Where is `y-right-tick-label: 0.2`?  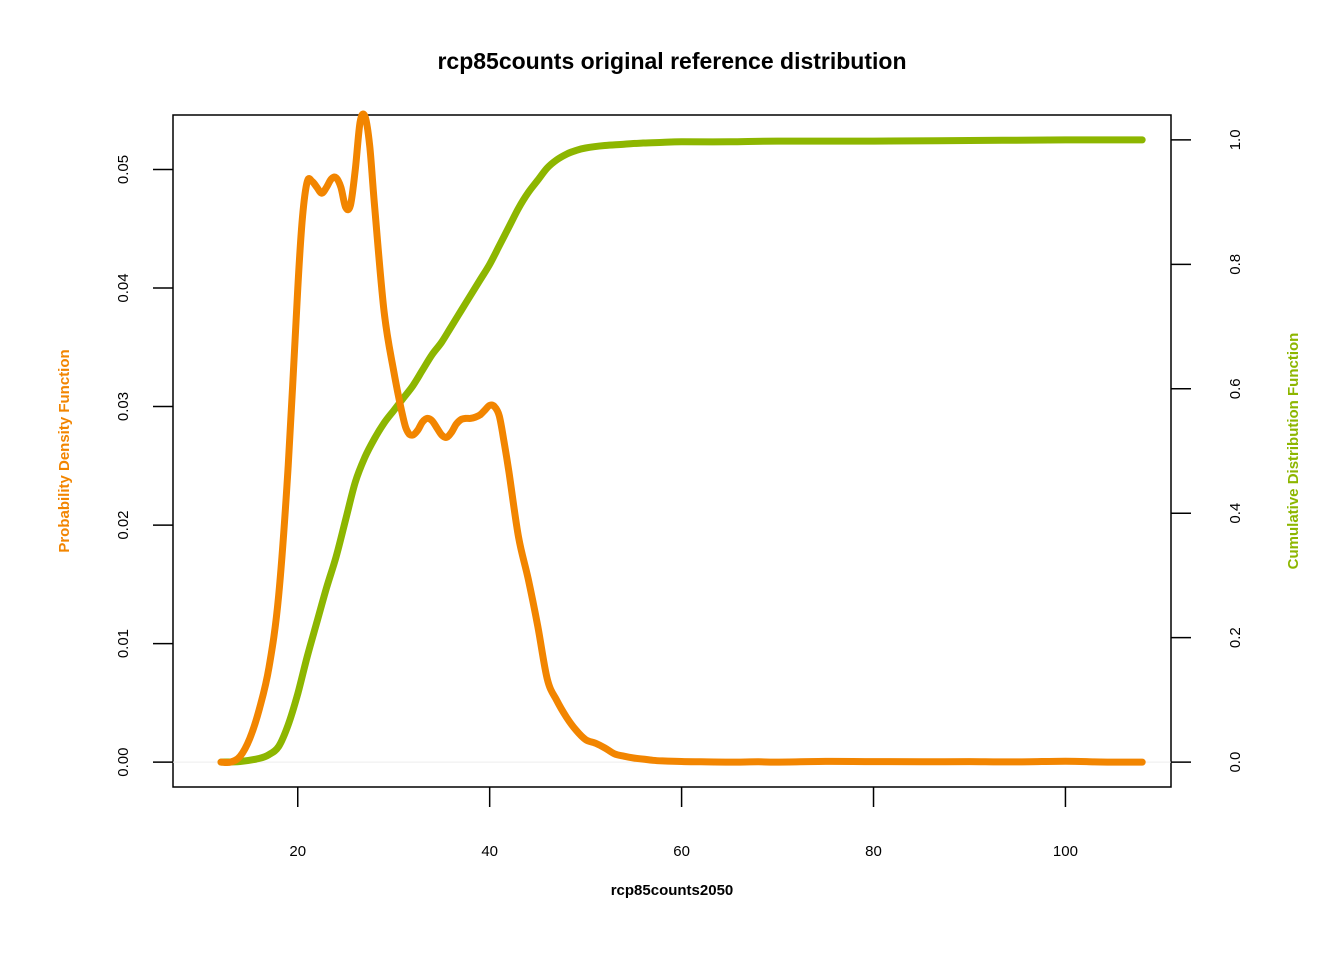 y-right-tick-label: 0.2 is located at coordinates (1235, 637).